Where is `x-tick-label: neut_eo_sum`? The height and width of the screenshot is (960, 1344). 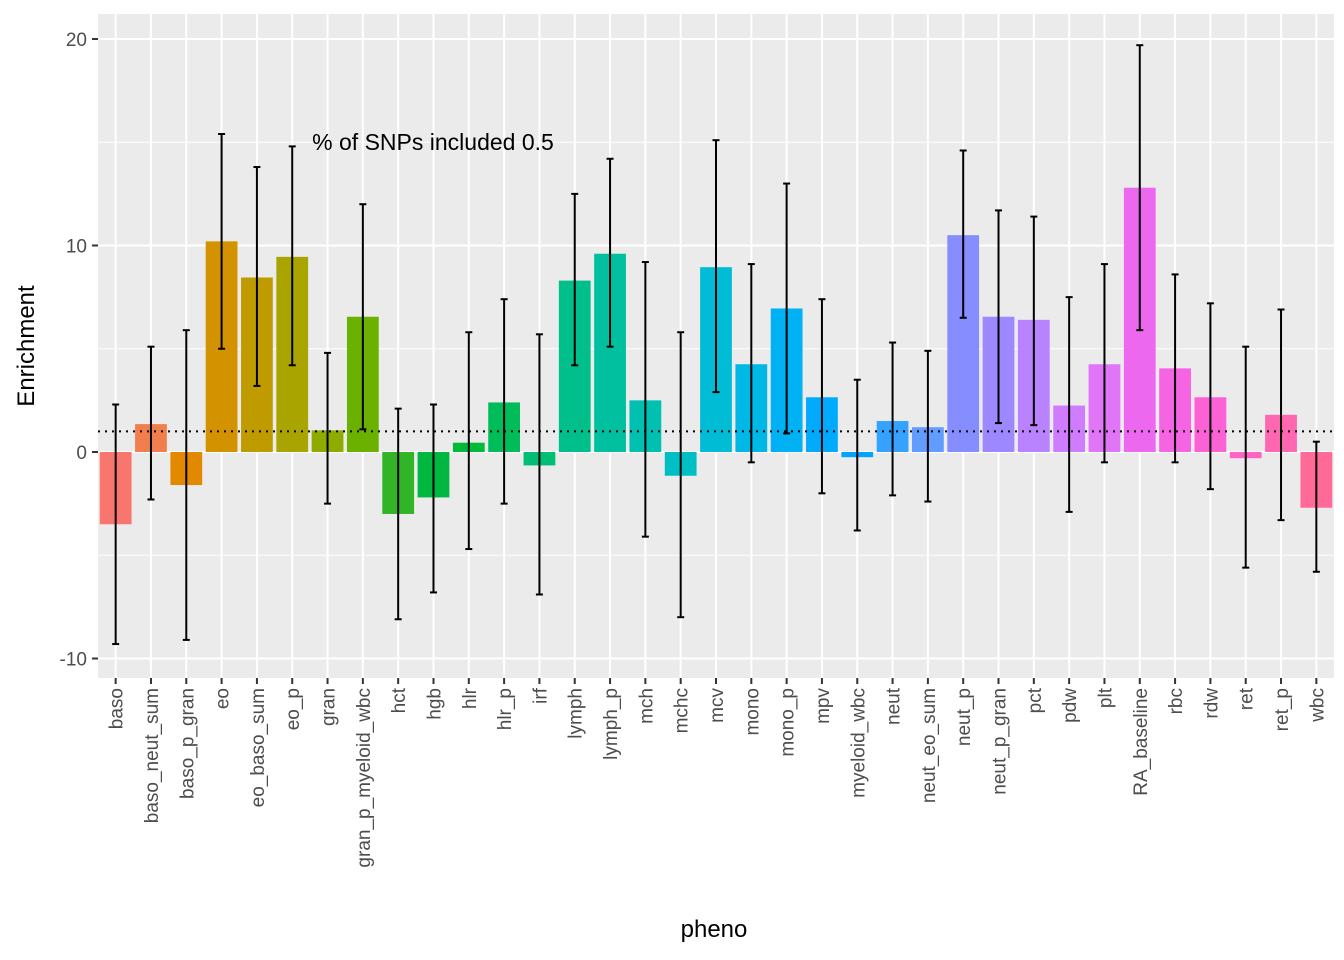 x-tick-label: neut_eo_sum is located at coordinates (929, 745).